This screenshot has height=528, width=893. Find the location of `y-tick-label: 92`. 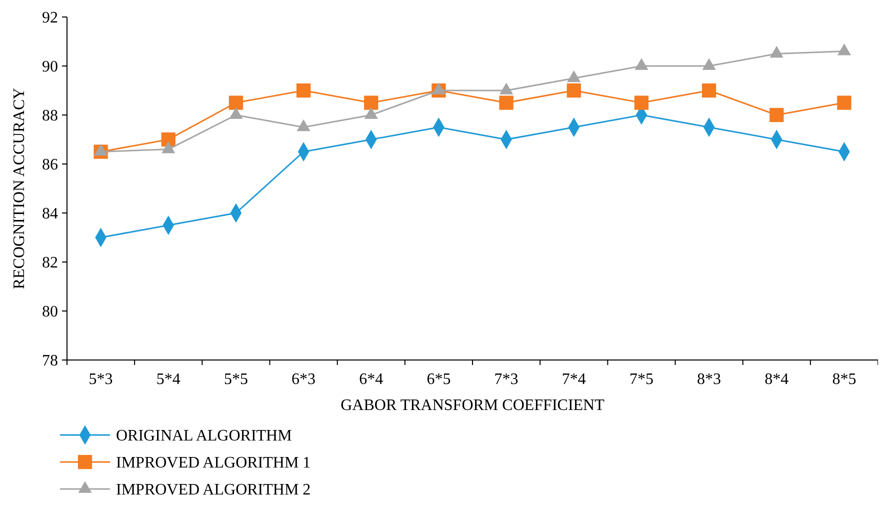

y-tick-label: 92 is located at coordinates (50, 18).